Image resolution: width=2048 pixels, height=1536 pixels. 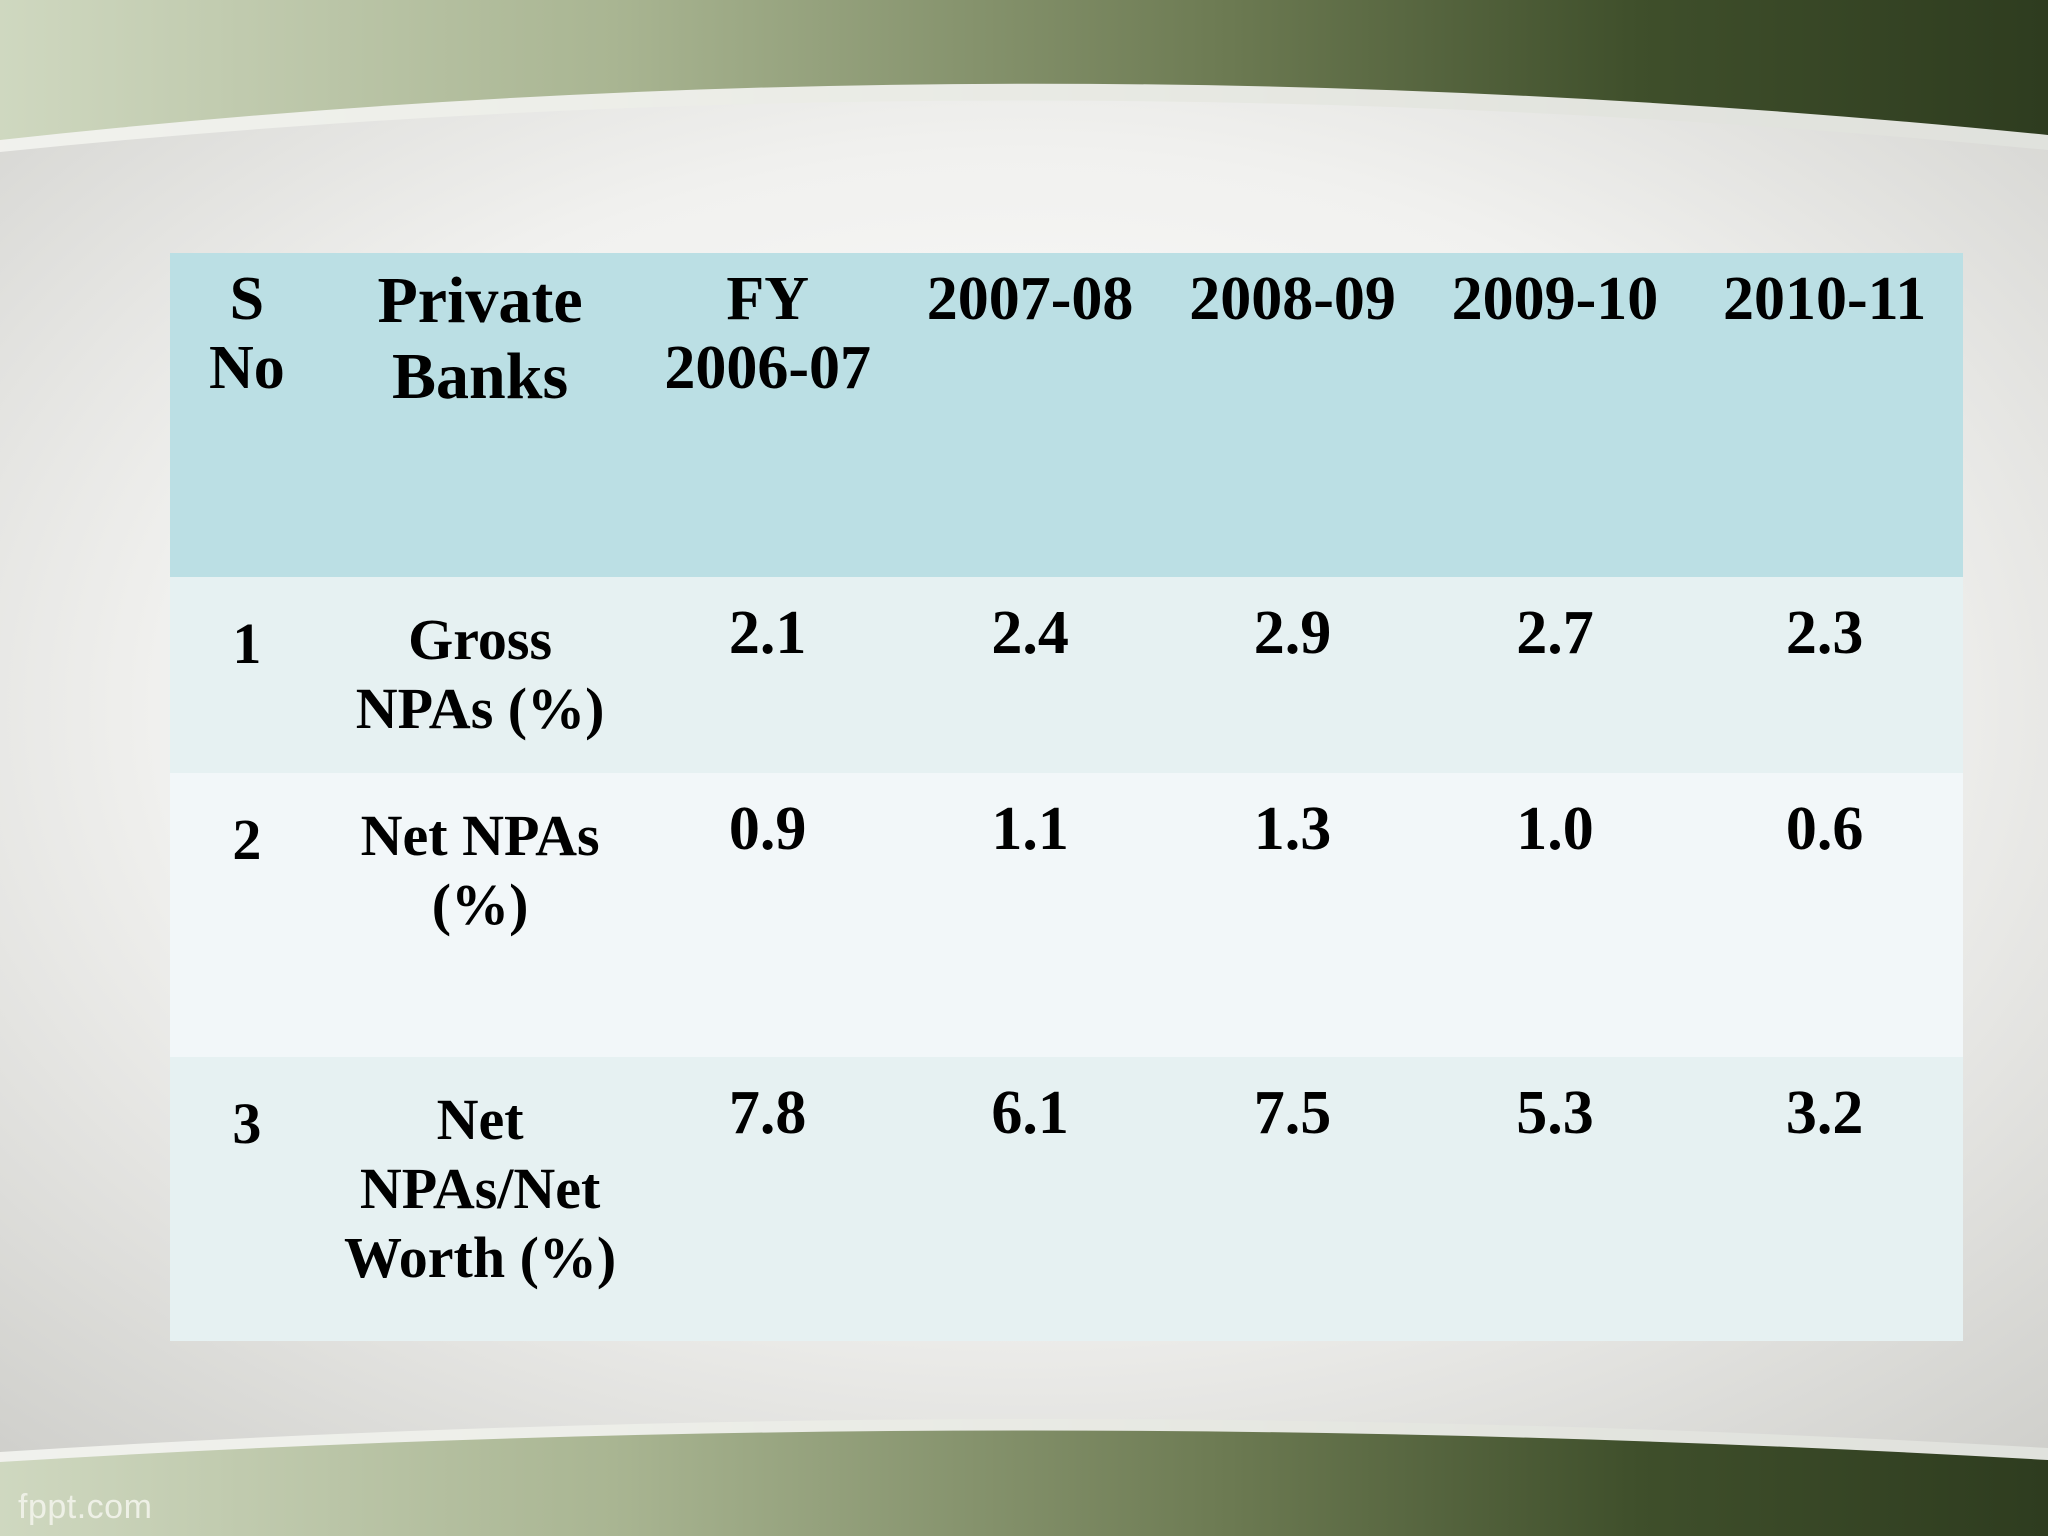 I want to click on cell-value: 3.2, so click(x=1824, y=1113).